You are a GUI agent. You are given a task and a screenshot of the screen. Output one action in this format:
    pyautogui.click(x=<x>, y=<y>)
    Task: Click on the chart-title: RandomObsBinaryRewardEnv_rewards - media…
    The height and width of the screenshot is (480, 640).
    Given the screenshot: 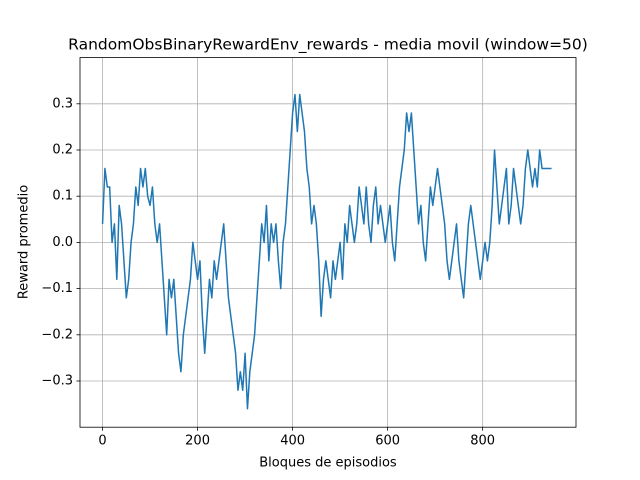 What is the action you would take?
    pyautogui.click(x=328, y=45)
    